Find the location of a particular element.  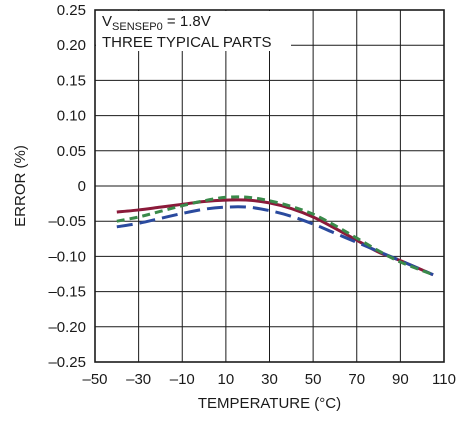

y-tick-label: –0.25 is located at coordinates (67, 362).